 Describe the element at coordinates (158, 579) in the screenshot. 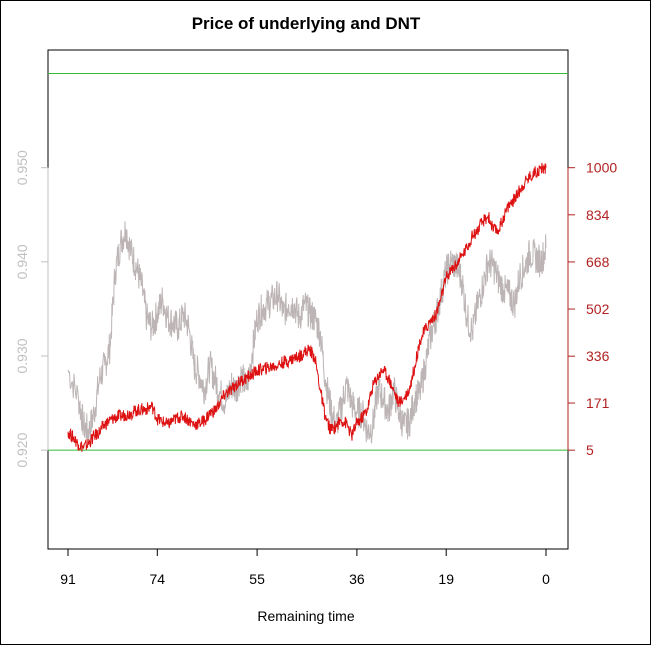

I see `x-tick-label-1: 74` at that location.